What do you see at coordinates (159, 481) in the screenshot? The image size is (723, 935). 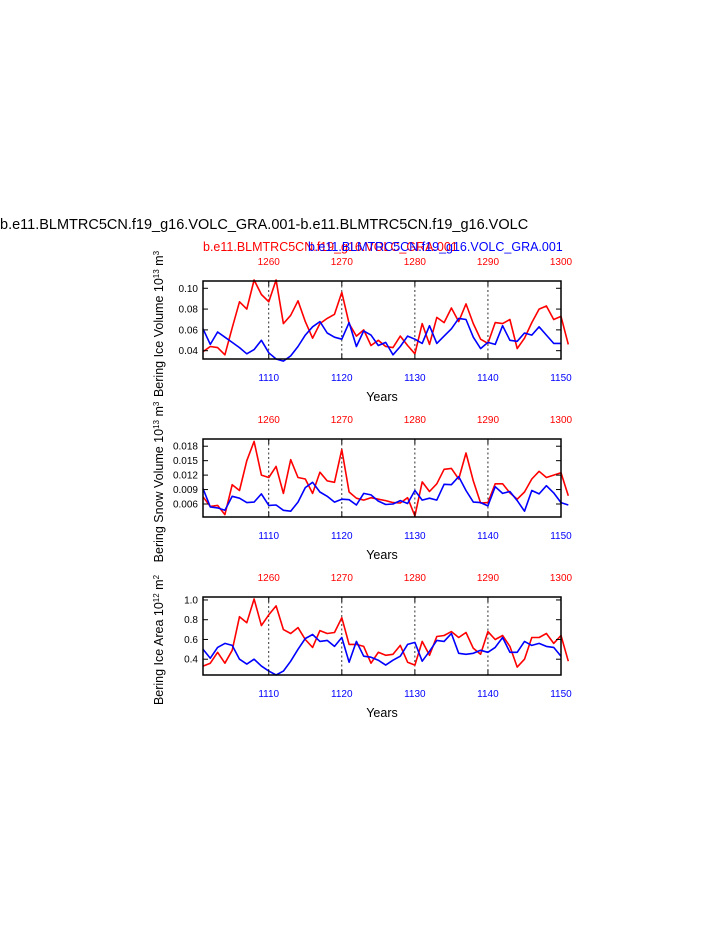 I see `y-axis-title: Bering Snow Volume 1013 m3` at bounding box center [159, 481].